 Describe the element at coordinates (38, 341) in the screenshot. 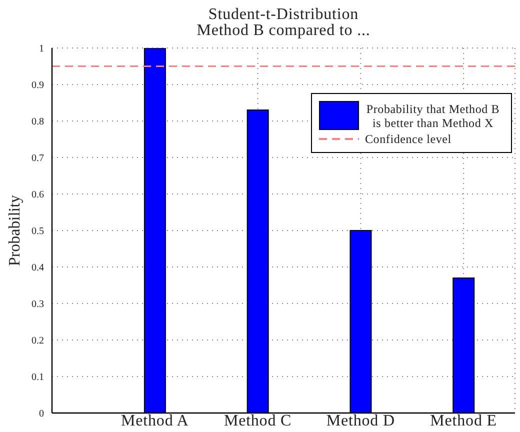

I see `y-tick-label: 0.2` at that location.